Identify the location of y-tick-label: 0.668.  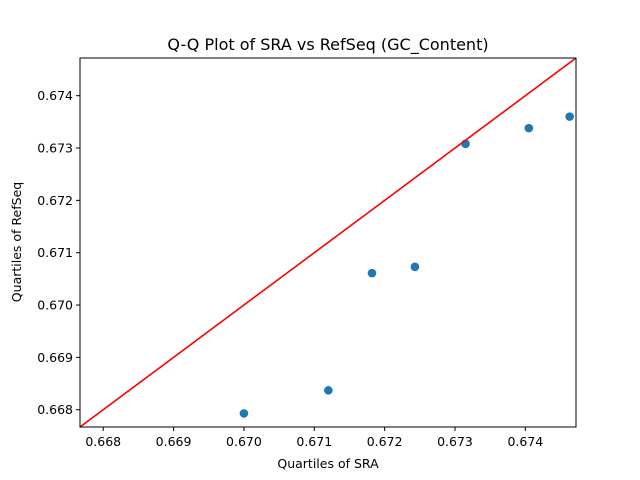
(55, 409).